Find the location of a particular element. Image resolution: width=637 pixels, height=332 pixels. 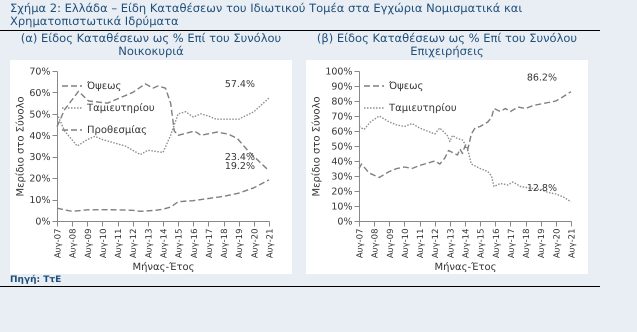

y-tick-label: 90% is located at coordinates (341, 87).